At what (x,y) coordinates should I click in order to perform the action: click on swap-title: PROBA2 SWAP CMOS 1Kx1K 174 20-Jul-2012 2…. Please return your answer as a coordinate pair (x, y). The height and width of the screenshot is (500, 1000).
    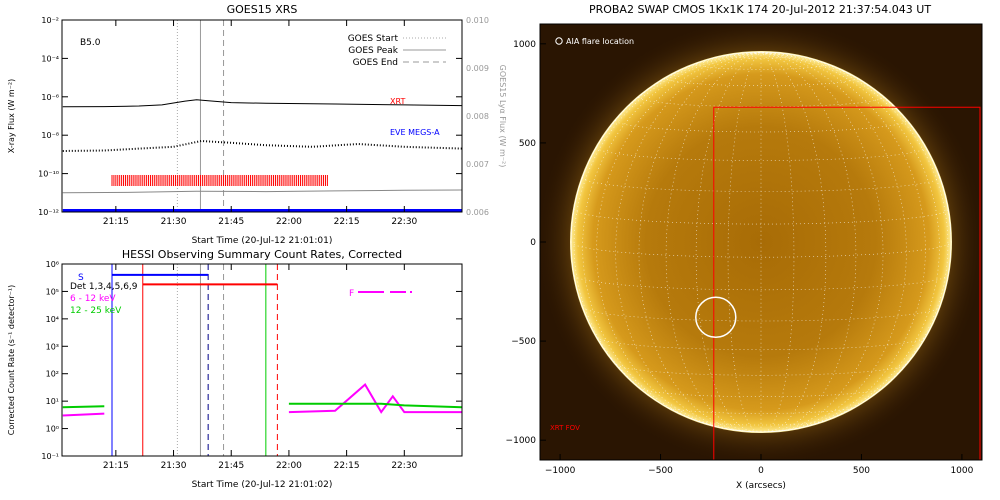
    Looking at the image, I should click on (760, 9).